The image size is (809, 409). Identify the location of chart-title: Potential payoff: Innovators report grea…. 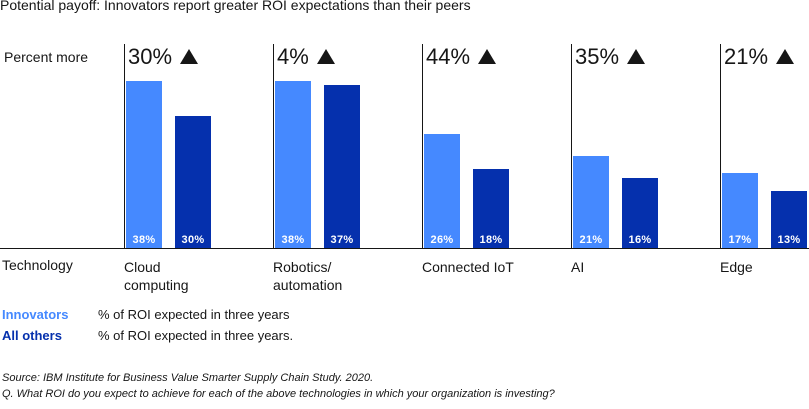
(235, 6).